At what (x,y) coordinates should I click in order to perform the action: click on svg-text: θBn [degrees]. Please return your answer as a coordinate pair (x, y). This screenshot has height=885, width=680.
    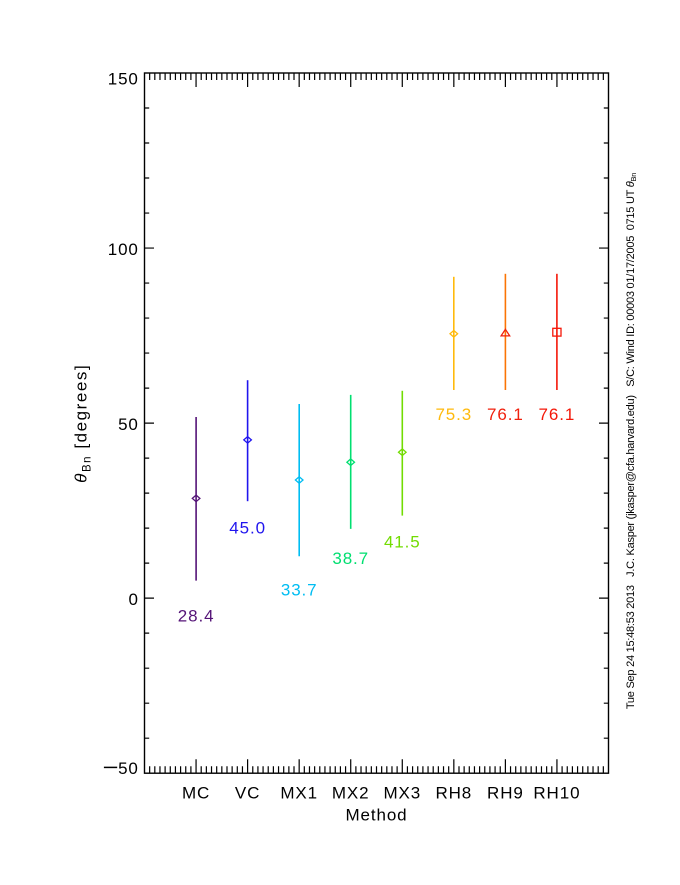
    Looking at the image, I should click on (83, 423).